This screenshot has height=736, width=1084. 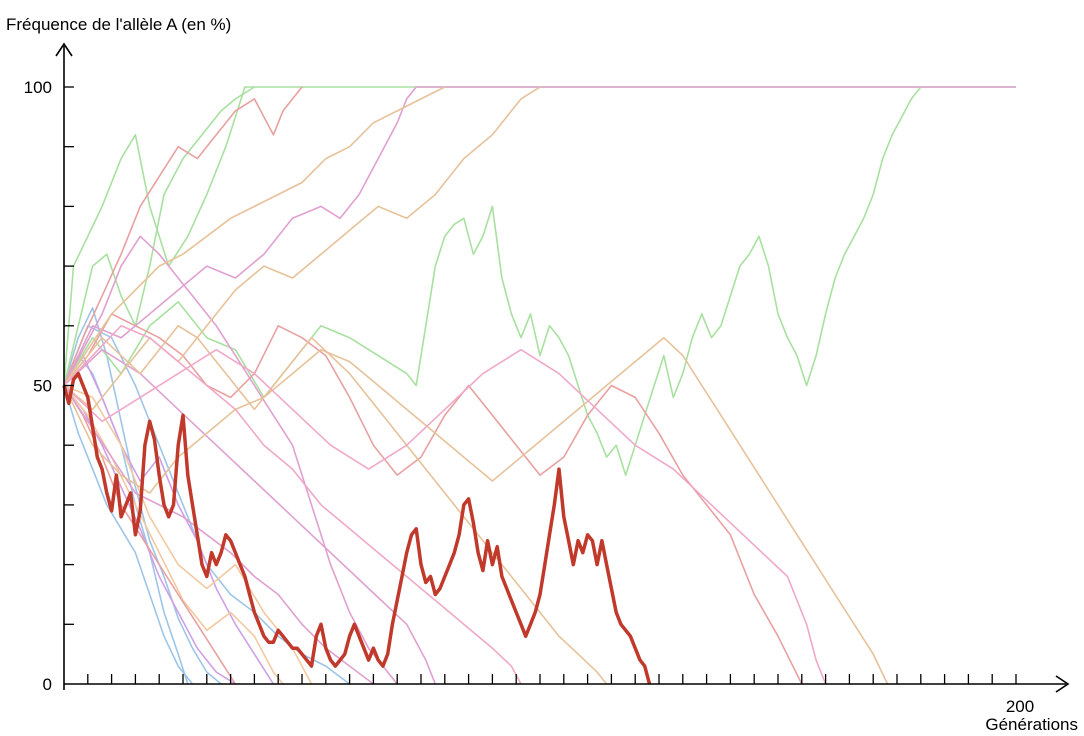 I want to click on y-axis-title: Fréquence de l'allèle A (en %), so click(x=118, y=24).